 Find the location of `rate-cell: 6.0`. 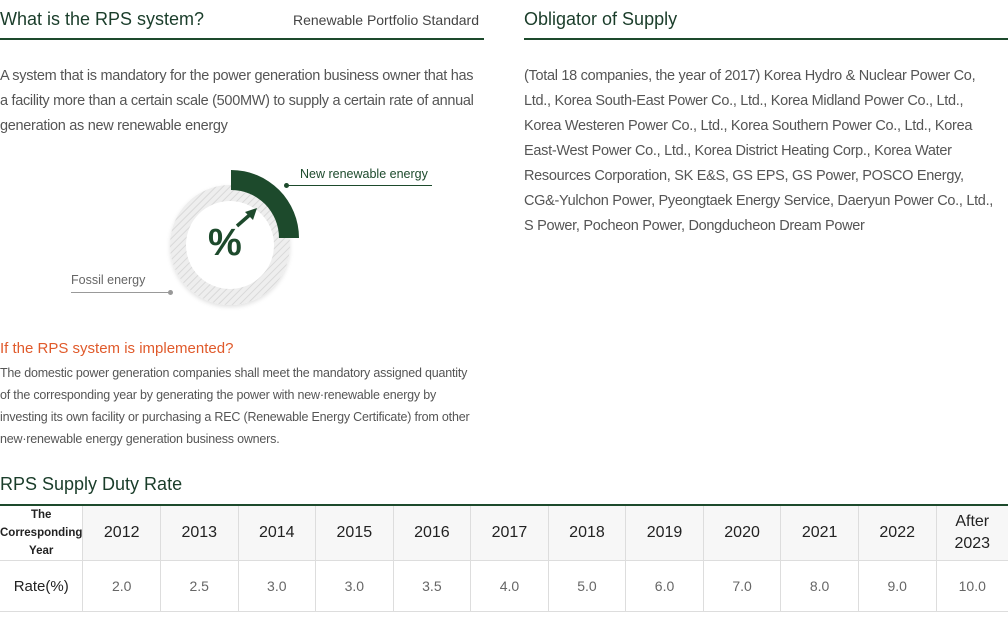

rate-cell: 6.0 is located at coordinates (664, 586).